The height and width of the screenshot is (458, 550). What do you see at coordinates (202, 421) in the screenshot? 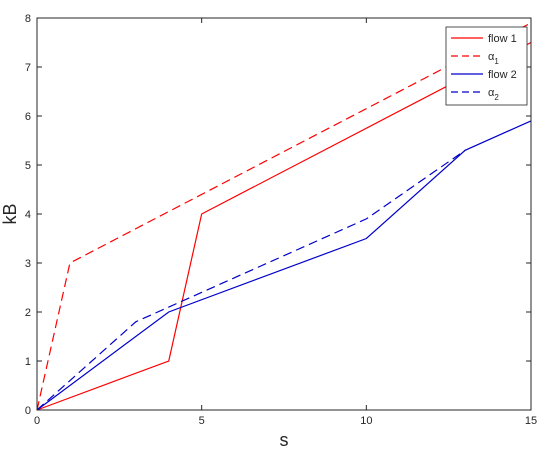
I see `x-tick-label: 5` at bounding box center [202, 421].